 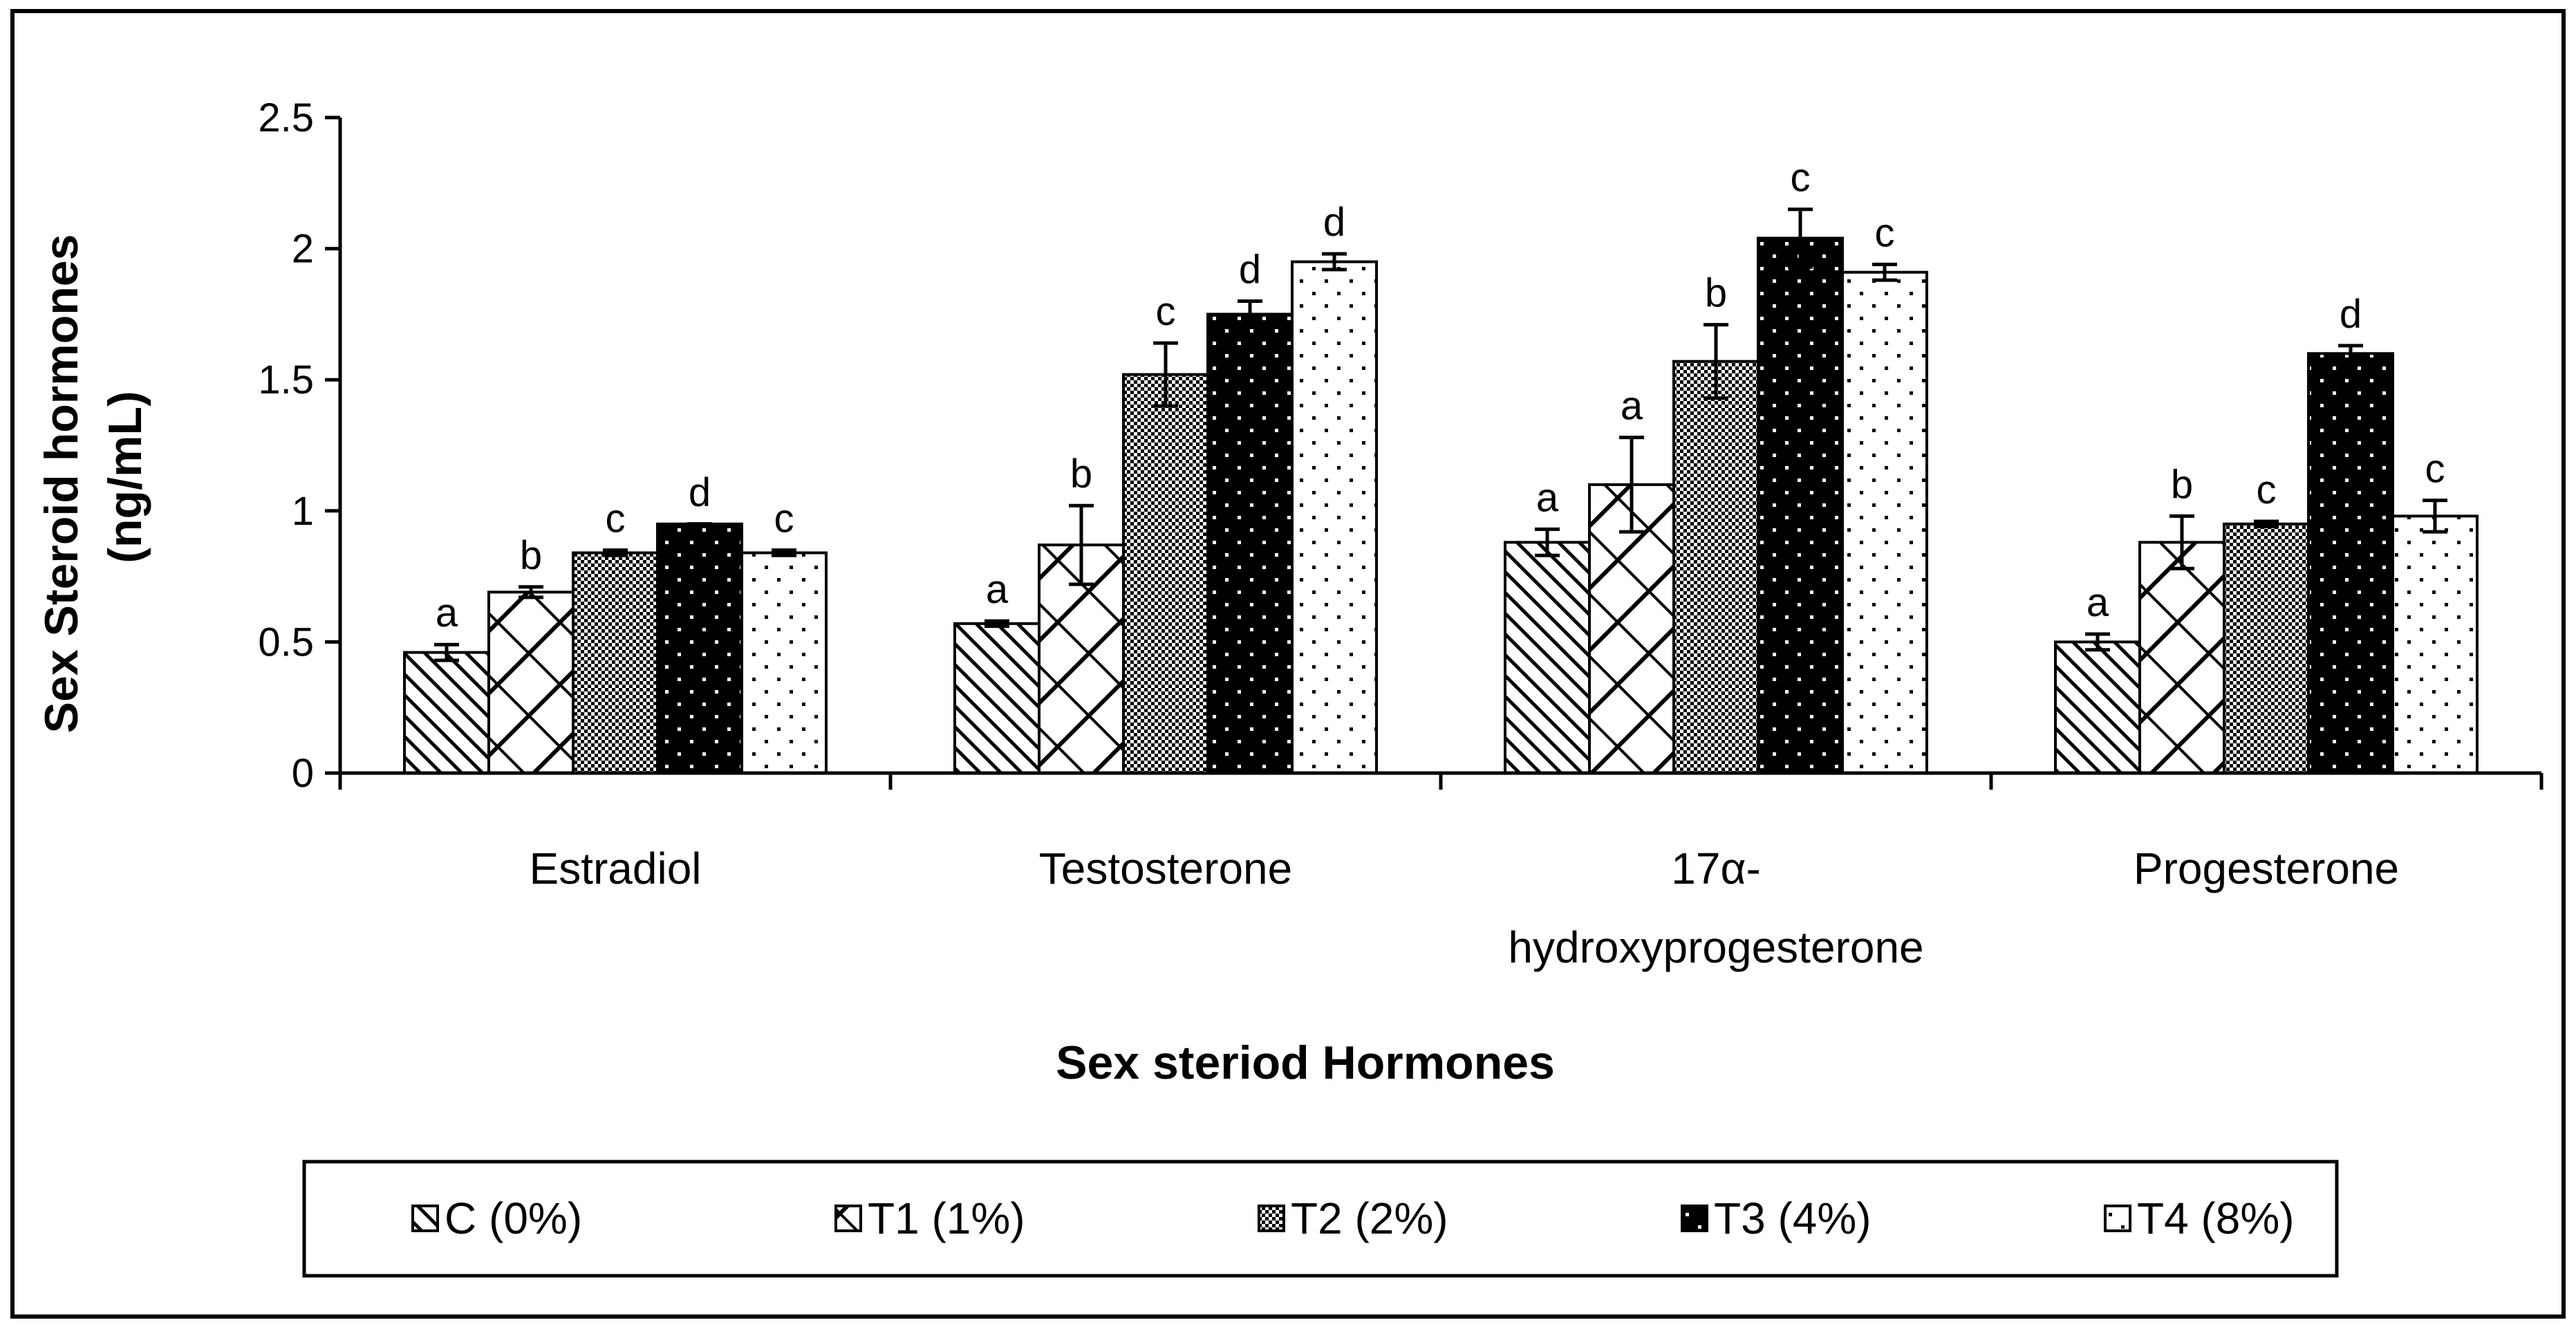 What do you see at coordinates (2266, 868) in the screenshot?
I see `category-label: Progesterone` at bounding box center [2266, 868].